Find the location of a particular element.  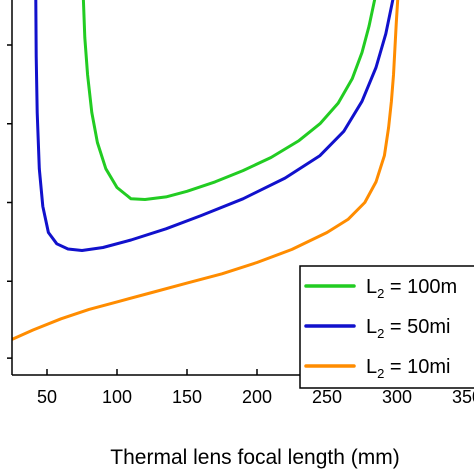

legend: L2 = 100m L2 = 50mi L2 = 10mi is located at coordinates (386, 327).